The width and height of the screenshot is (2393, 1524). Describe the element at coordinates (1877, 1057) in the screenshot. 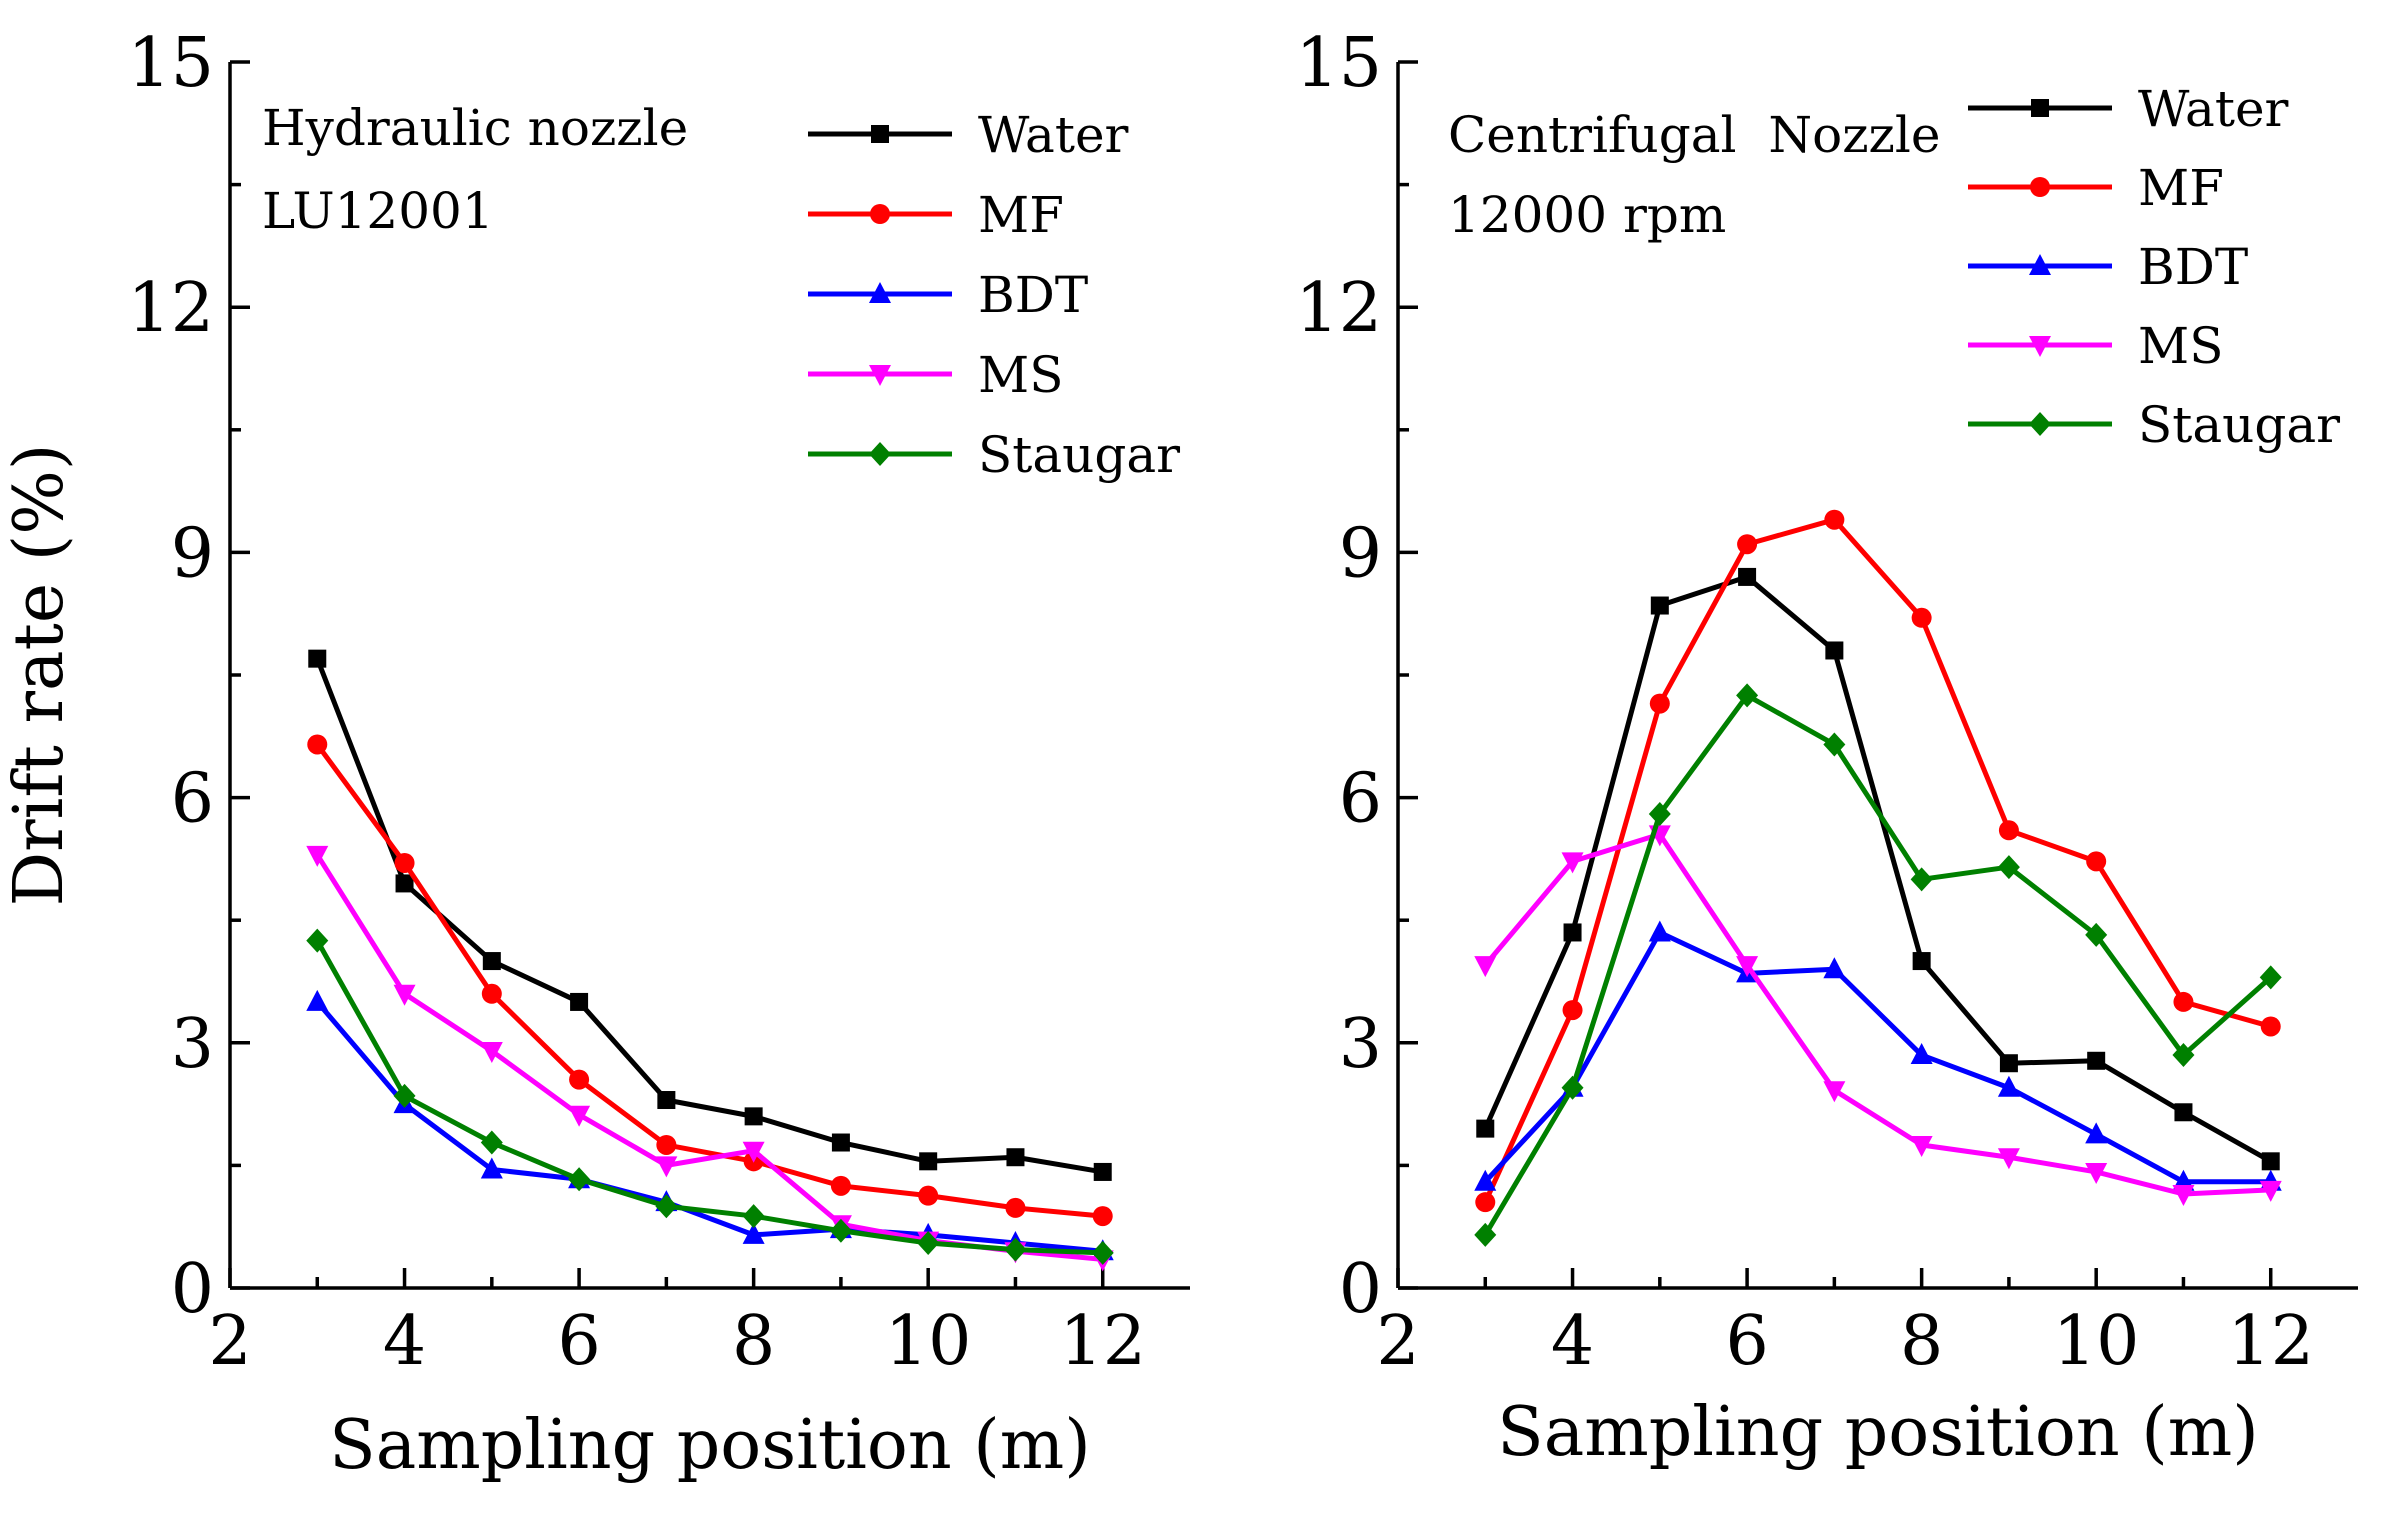

I see `series-line-bdt` at that location.